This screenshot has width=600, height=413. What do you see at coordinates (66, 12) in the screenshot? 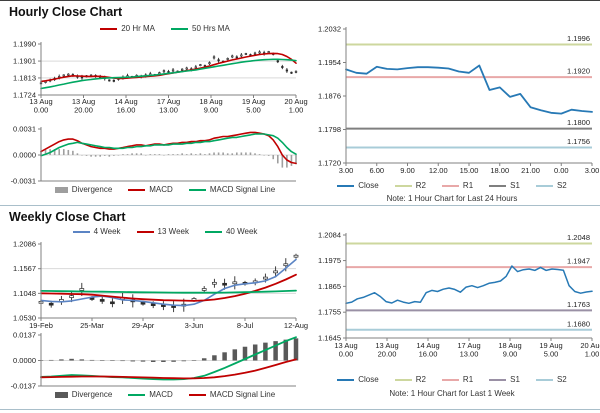
I see `hourly-title: Hourly Close Chart` at bounding box center [66, 12].